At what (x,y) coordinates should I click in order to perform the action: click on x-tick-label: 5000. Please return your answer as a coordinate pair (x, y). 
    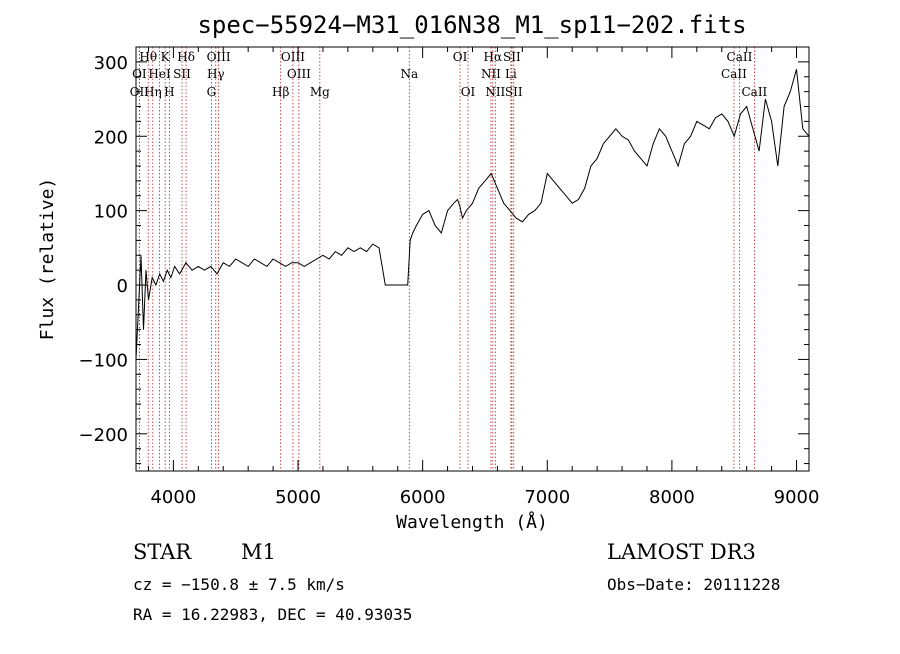
    Looking at the image, I should click on (298, 497).